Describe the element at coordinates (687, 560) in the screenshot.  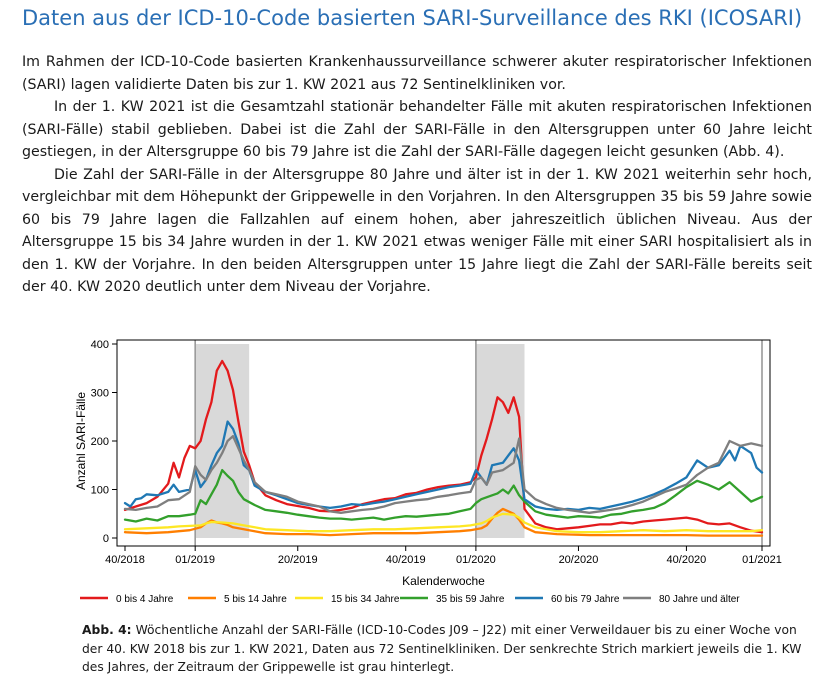
I see `x-tick-label-7: 40/2020` at that location.